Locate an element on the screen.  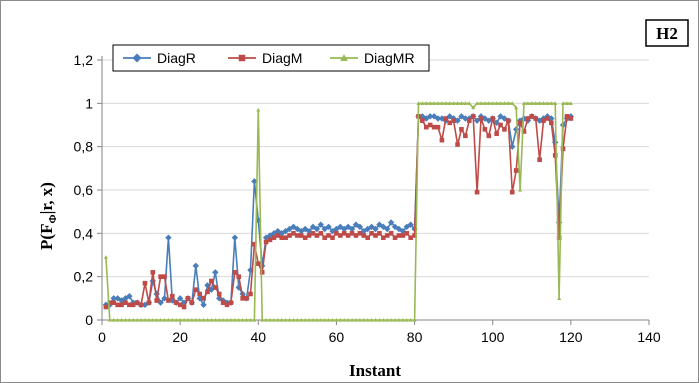
legend-box is located at coordinates (271, 58).